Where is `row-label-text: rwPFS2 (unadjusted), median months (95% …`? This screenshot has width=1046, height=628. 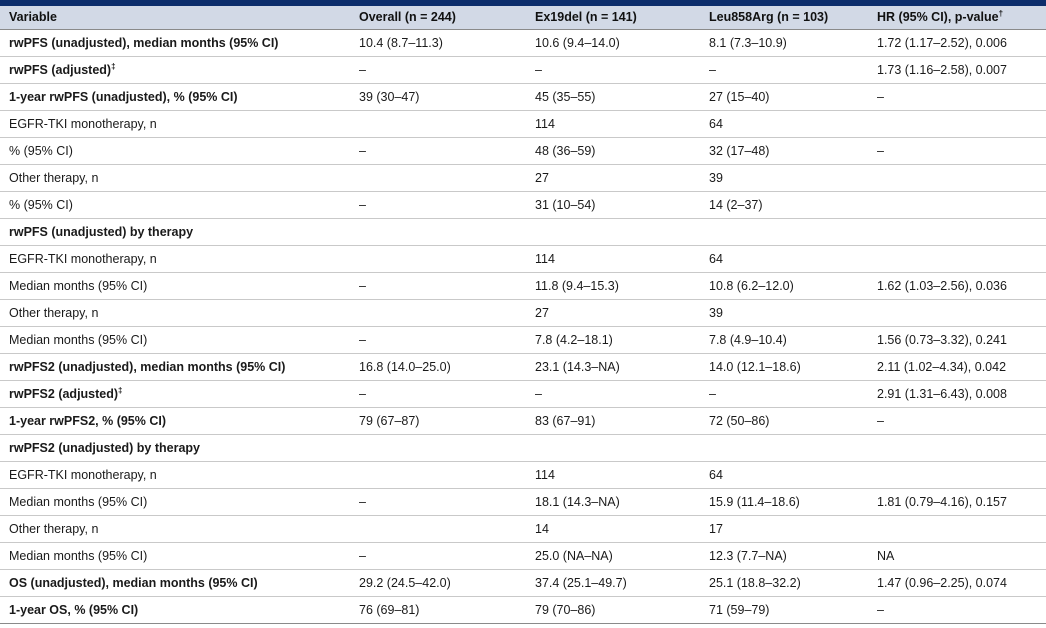
row-label-text: rwPFS2 (unadjusted), median months (95% … is located at coordinates (147, 366).